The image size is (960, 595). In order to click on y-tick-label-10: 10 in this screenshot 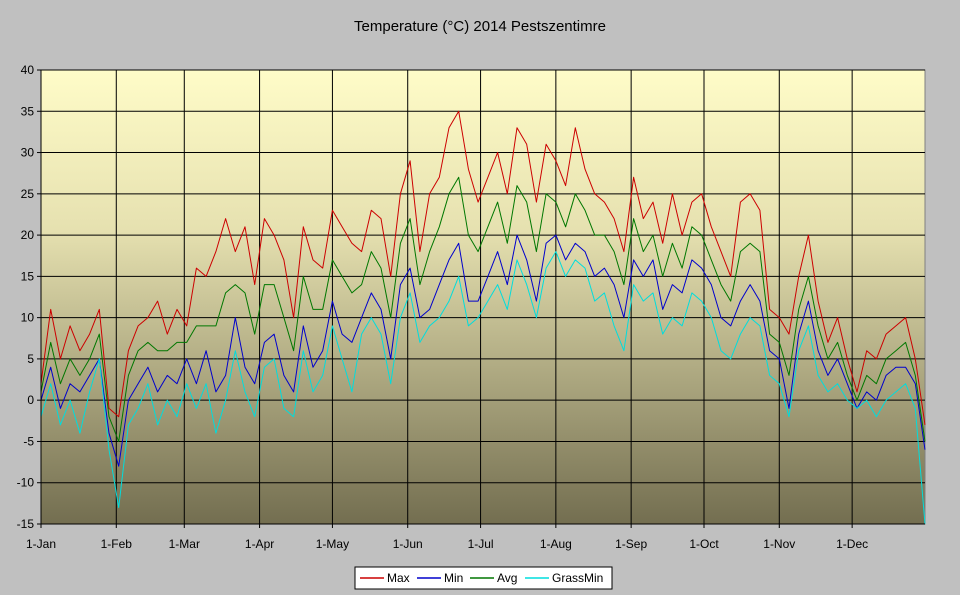, I will do `click(28, 318)`.